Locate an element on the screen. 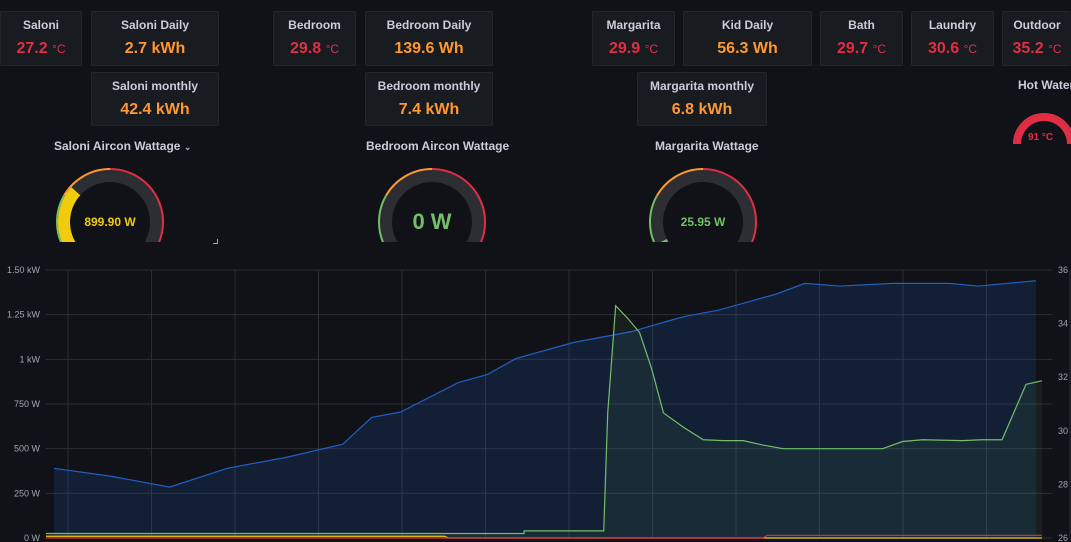 The image size is (1071, 542). left-axis-tick: 750 W is located at coordinates (27, 404).